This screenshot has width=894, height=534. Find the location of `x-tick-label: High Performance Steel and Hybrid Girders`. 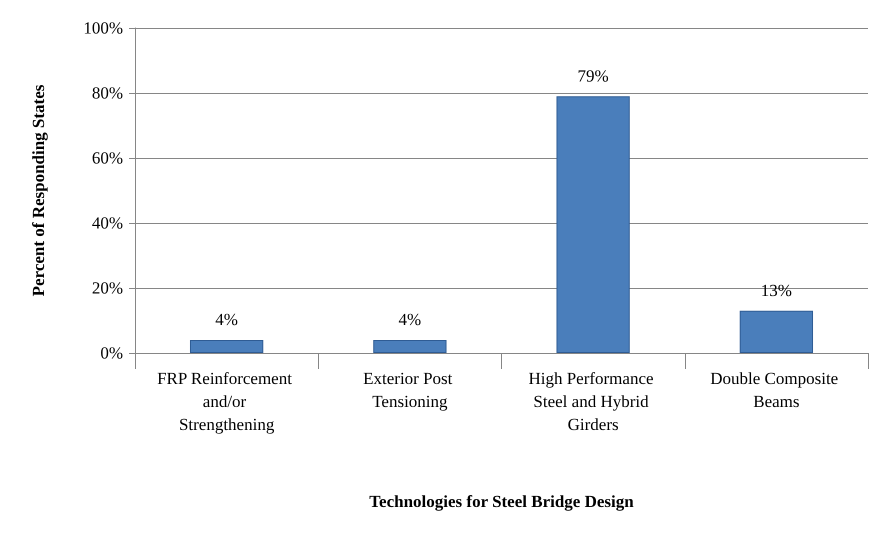

x-tick-label: High Performance Steel and Hybrid Girders is located at coordinates (593, 401).